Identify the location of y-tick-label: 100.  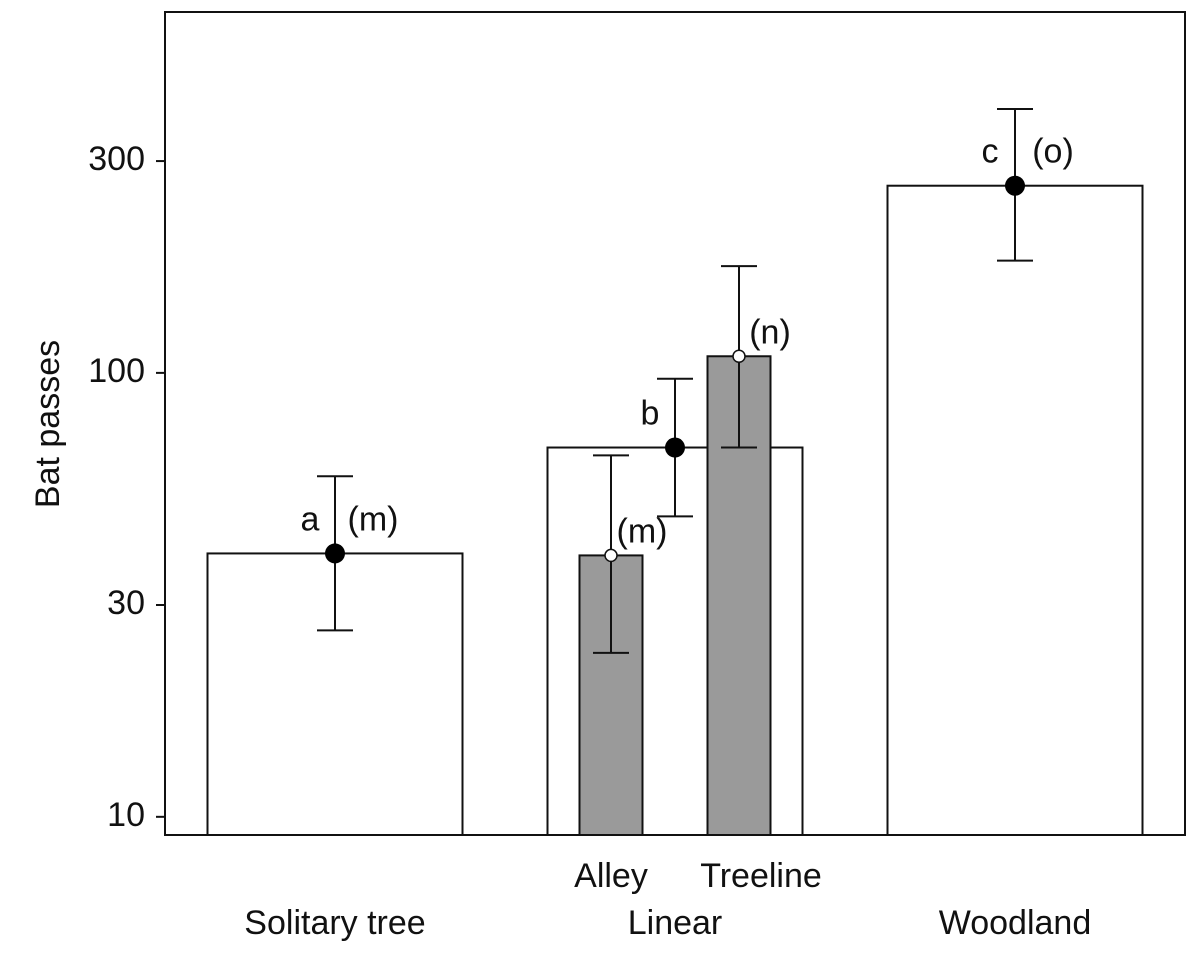
(116, 371).